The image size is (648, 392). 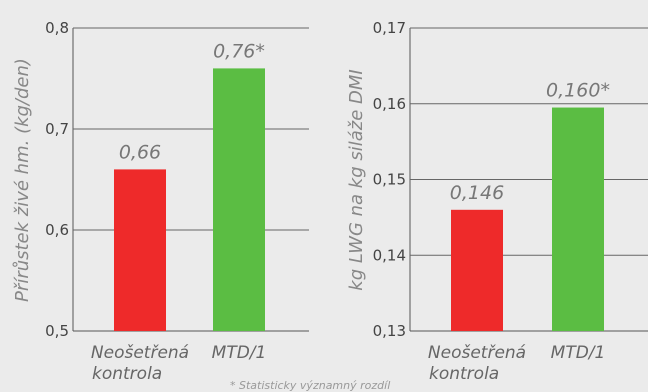 I want to click on y-tick-label: 0,15, so click(x=389, y=180).